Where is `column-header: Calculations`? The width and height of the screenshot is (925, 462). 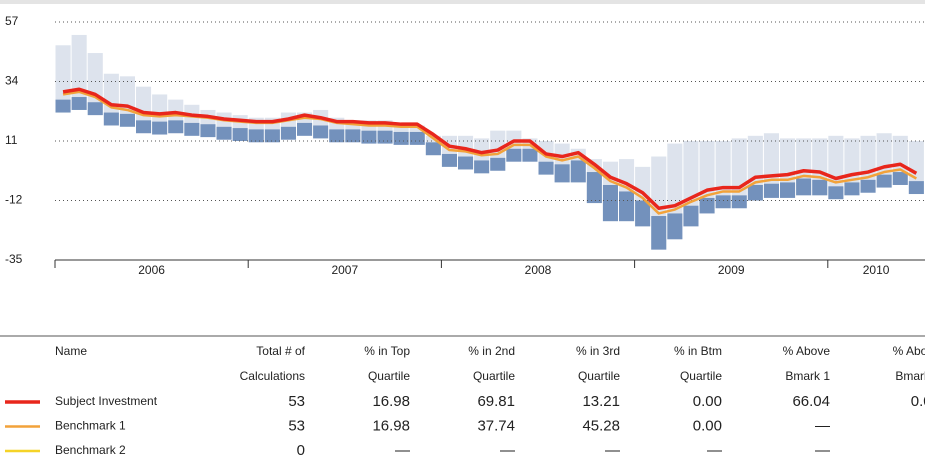 column-header: Calculations is located at coordinates (272, 376).